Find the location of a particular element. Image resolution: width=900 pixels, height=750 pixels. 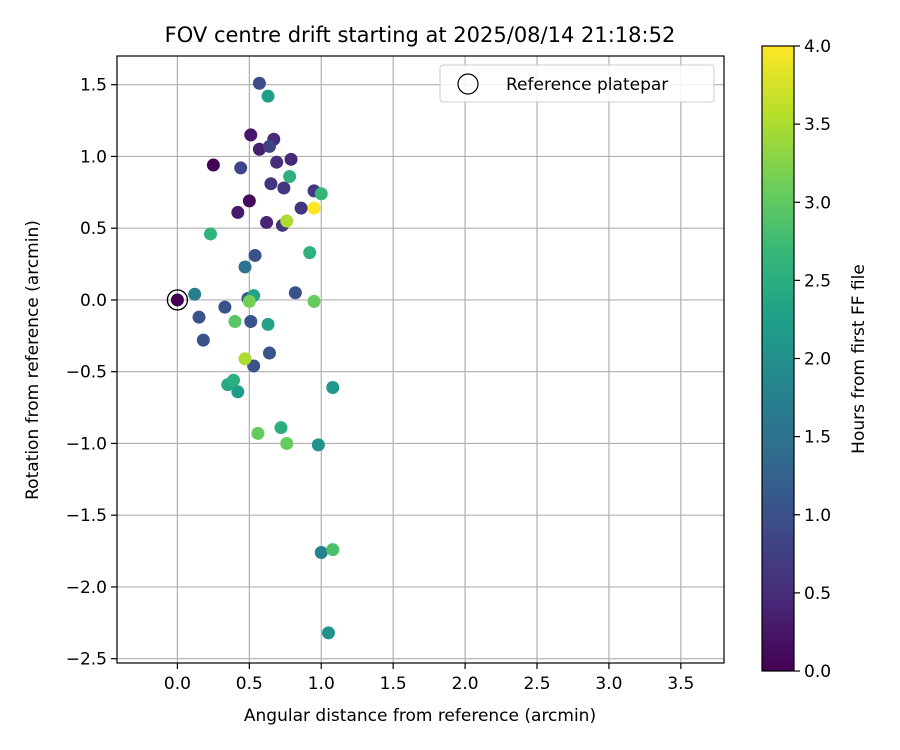

x-tick-label: 3.5 is located at coordinates (680, 684).